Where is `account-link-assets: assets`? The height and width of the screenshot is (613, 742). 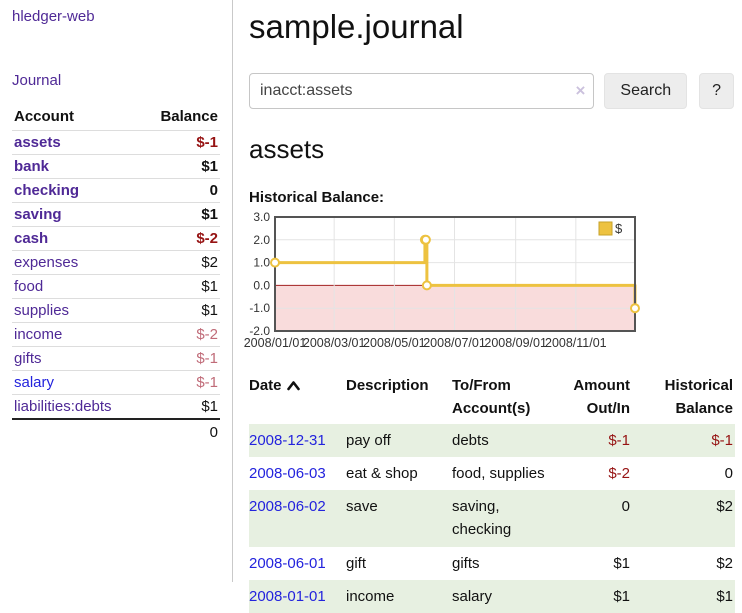
account-link-assets: assets is located at coordinates (37, 142).